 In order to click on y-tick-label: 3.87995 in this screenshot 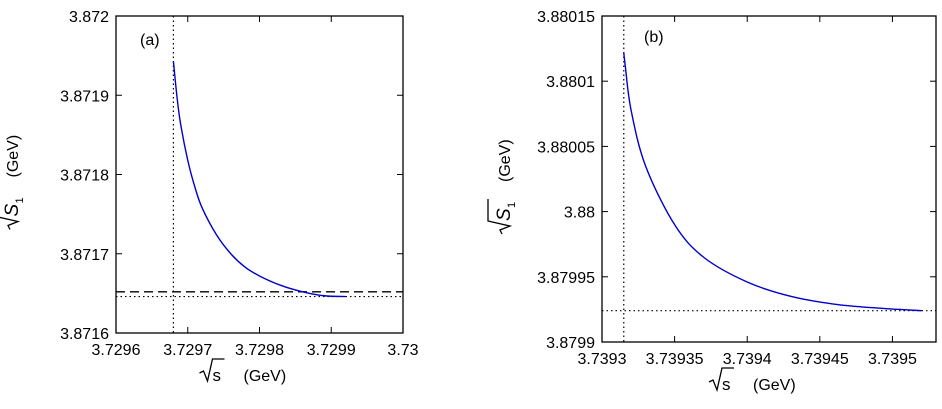, I will do `click(566, 278)`.